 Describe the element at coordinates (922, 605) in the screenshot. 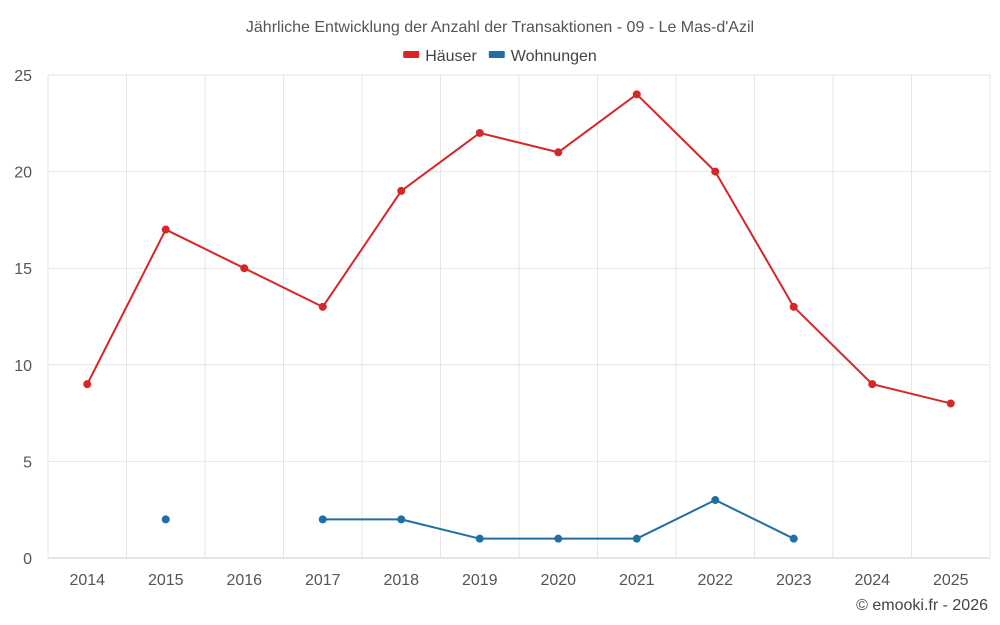

I see `credit-text: © emooki.fr - 2026` at that location.